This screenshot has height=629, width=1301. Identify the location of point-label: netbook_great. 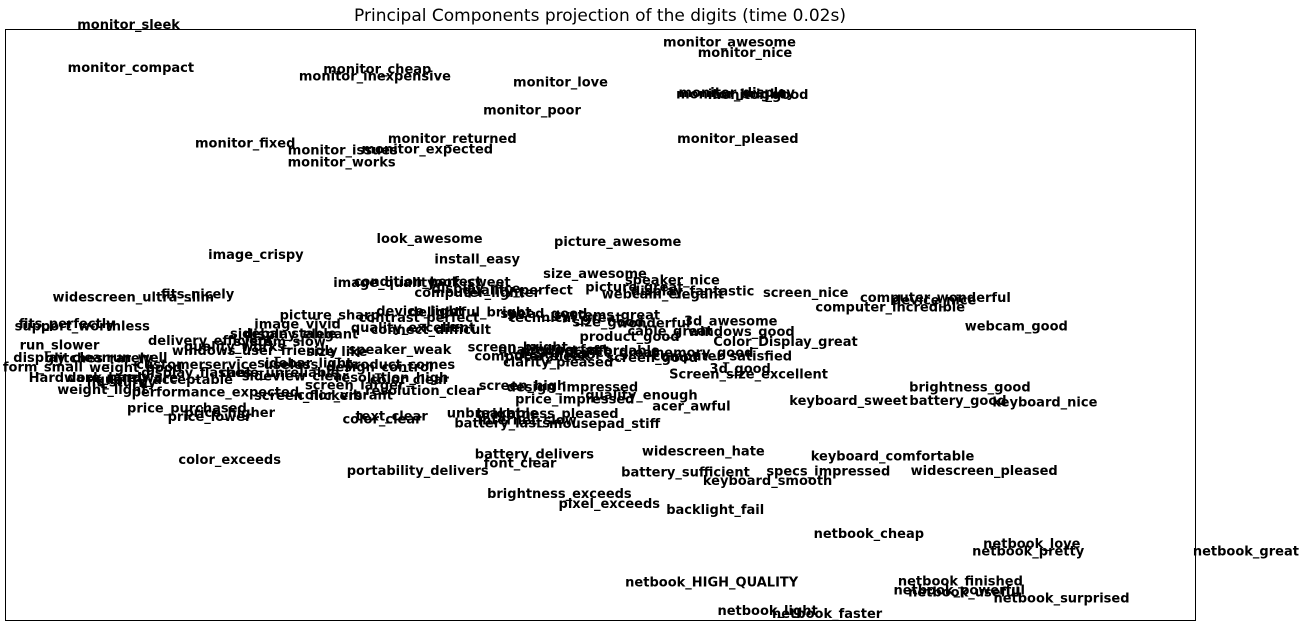
(1246, 552).